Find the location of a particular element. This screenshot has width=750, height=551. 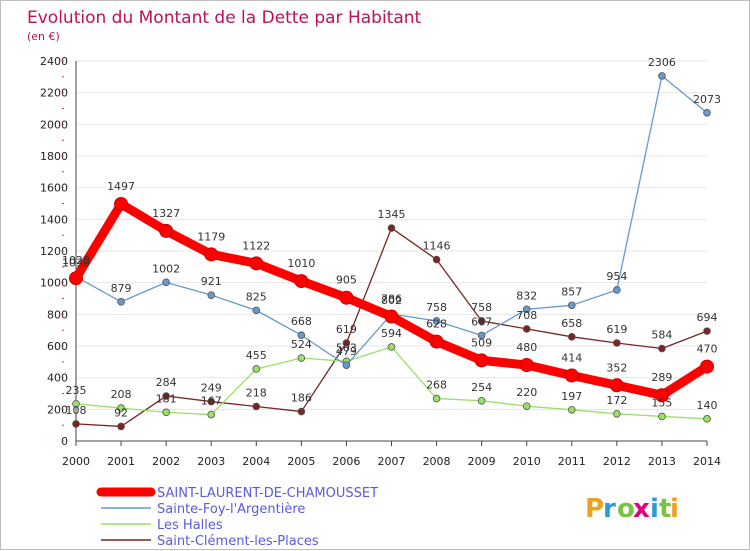

y-tick-label: 2000 is located at coordinates (54, 124).